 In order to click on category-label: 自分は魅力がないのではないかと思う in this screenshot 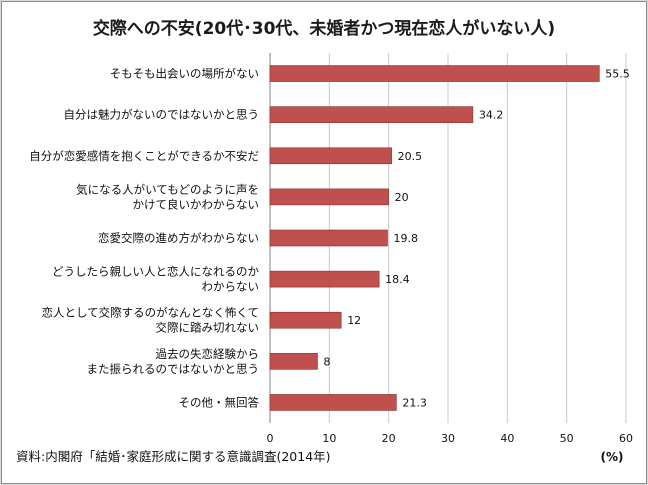, I will do `click(162, 115)`.